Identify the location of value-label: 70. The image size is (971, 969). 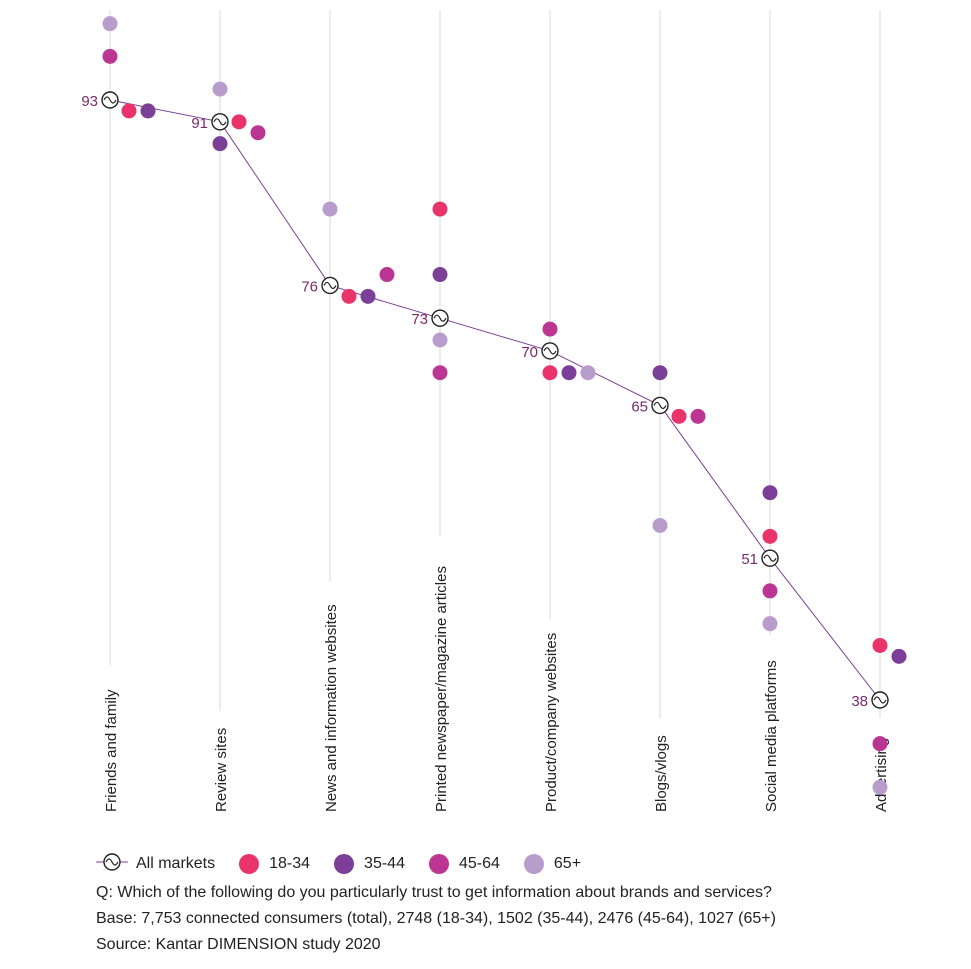
(529, 352).